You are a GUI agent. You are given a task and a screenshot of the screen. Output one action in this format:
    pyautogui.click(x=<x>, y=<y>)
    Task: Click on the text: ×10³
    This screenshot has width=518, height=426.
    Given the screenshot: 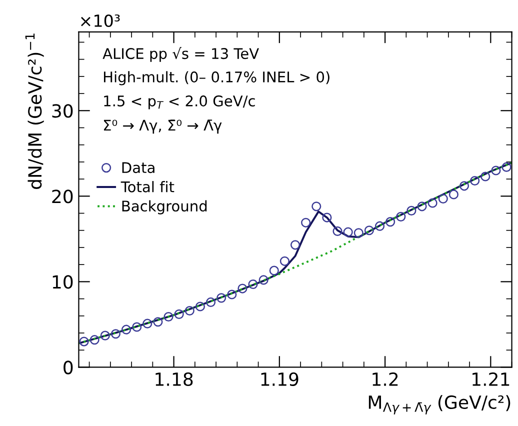 What is the action you would take?
    pyautogui.click(x=100, y=21)
    